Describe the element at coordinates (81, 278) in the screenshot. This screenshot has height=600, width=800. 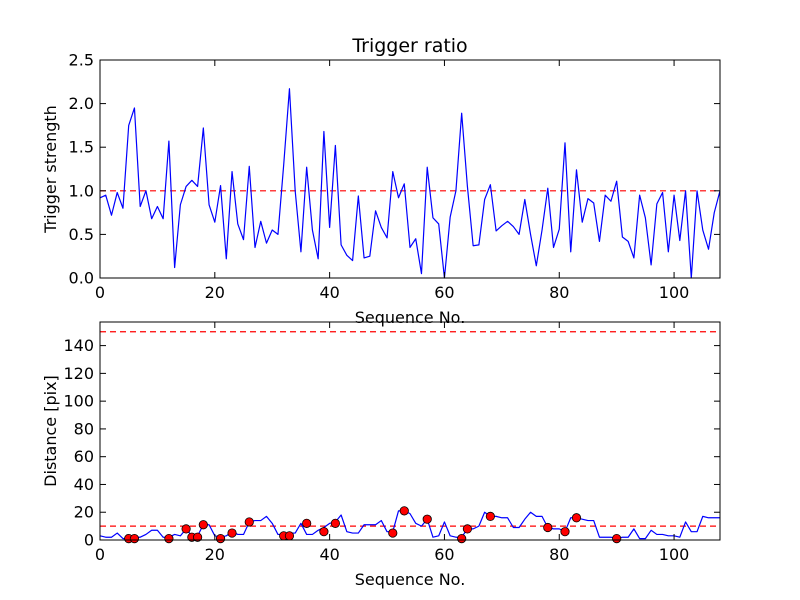
I see `y-tick-label: 0.0` at that location.